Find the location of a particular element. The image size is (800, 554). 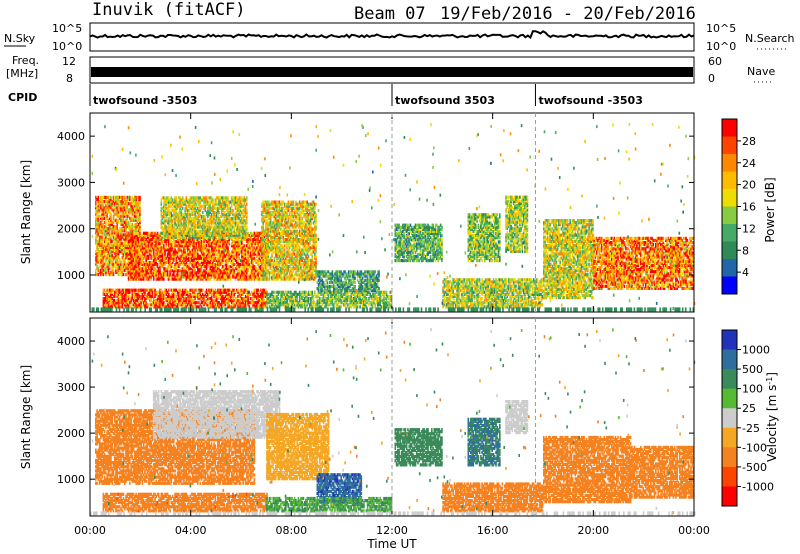

freq-label-line2: [MHz] is located at coordinates (22, 73).